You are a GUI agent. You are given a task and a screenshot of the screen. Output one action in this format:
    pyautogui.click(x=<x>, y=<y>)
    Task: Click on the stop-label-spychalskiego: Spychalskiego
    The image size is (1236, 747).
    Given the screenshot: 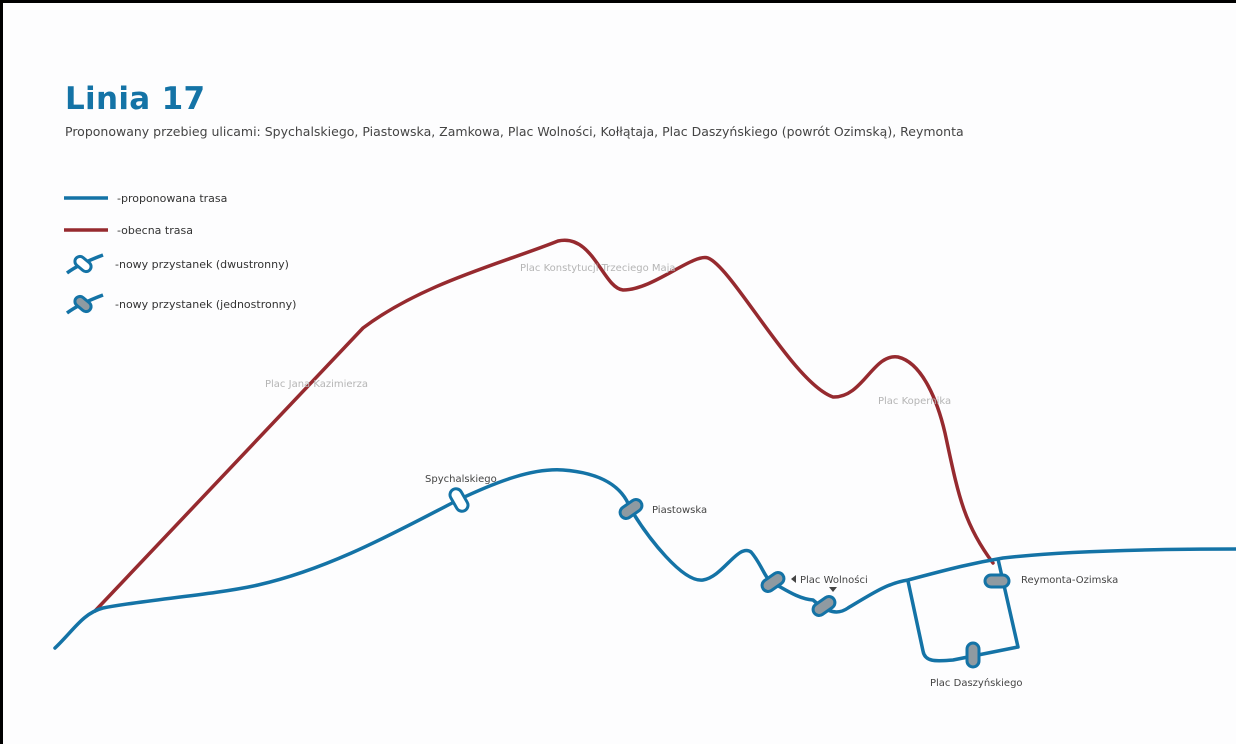 What is the action you would take?
    pyautogui.click(x=461, y=479)
    